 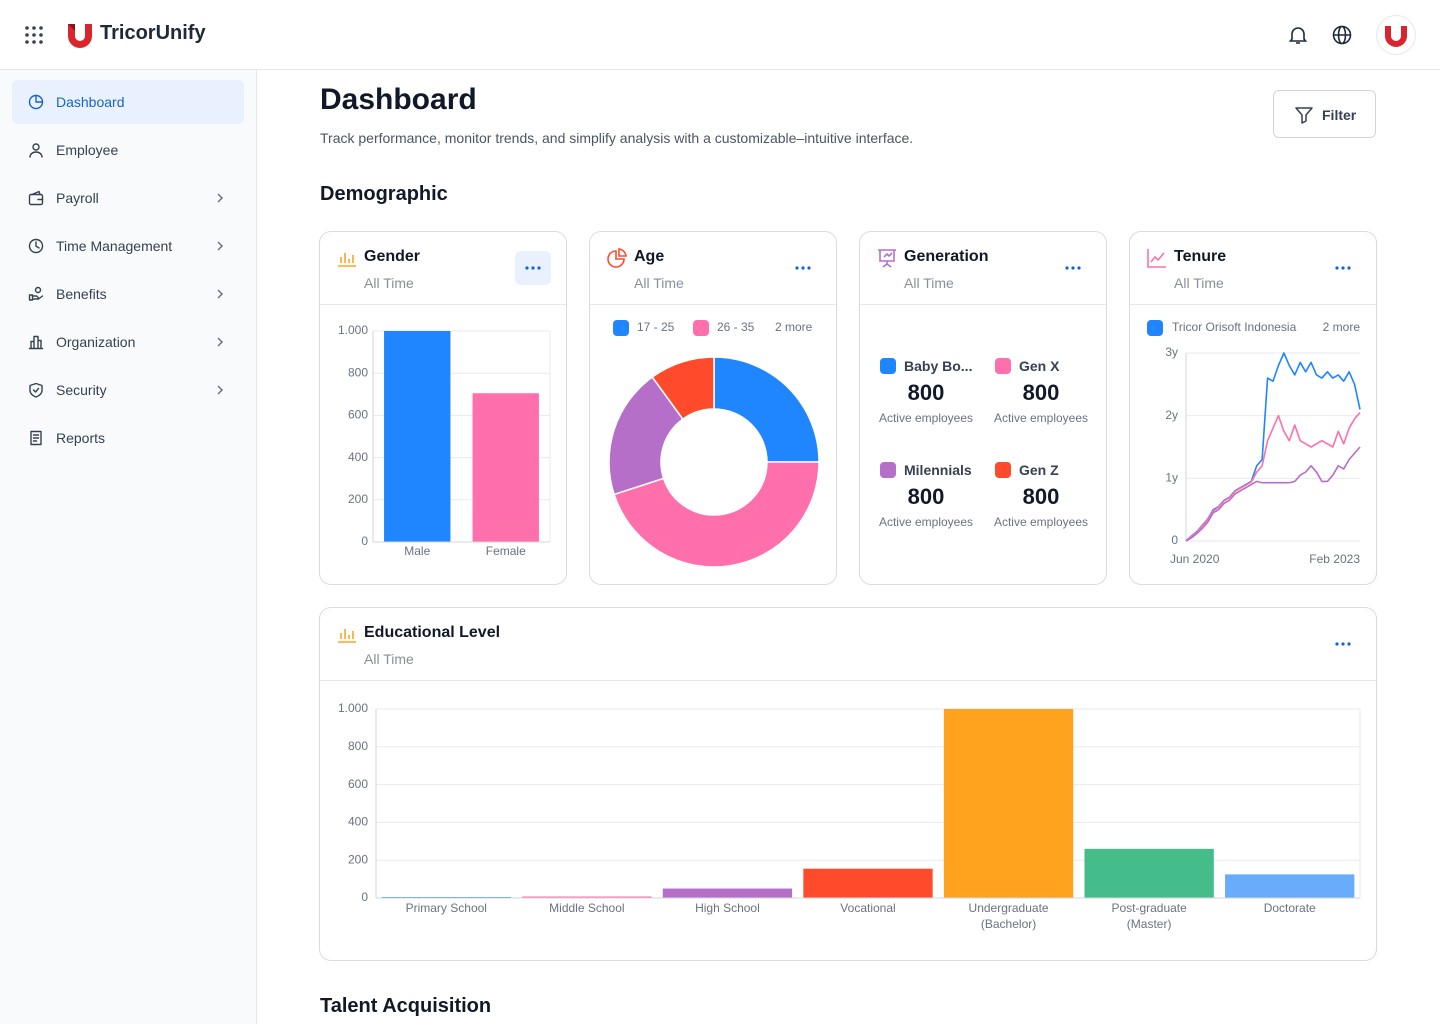 What do you see at coordinates (1339, 115) in the screenshot?
I see `filter-label: Filter` at bounding box center [1339, 115].